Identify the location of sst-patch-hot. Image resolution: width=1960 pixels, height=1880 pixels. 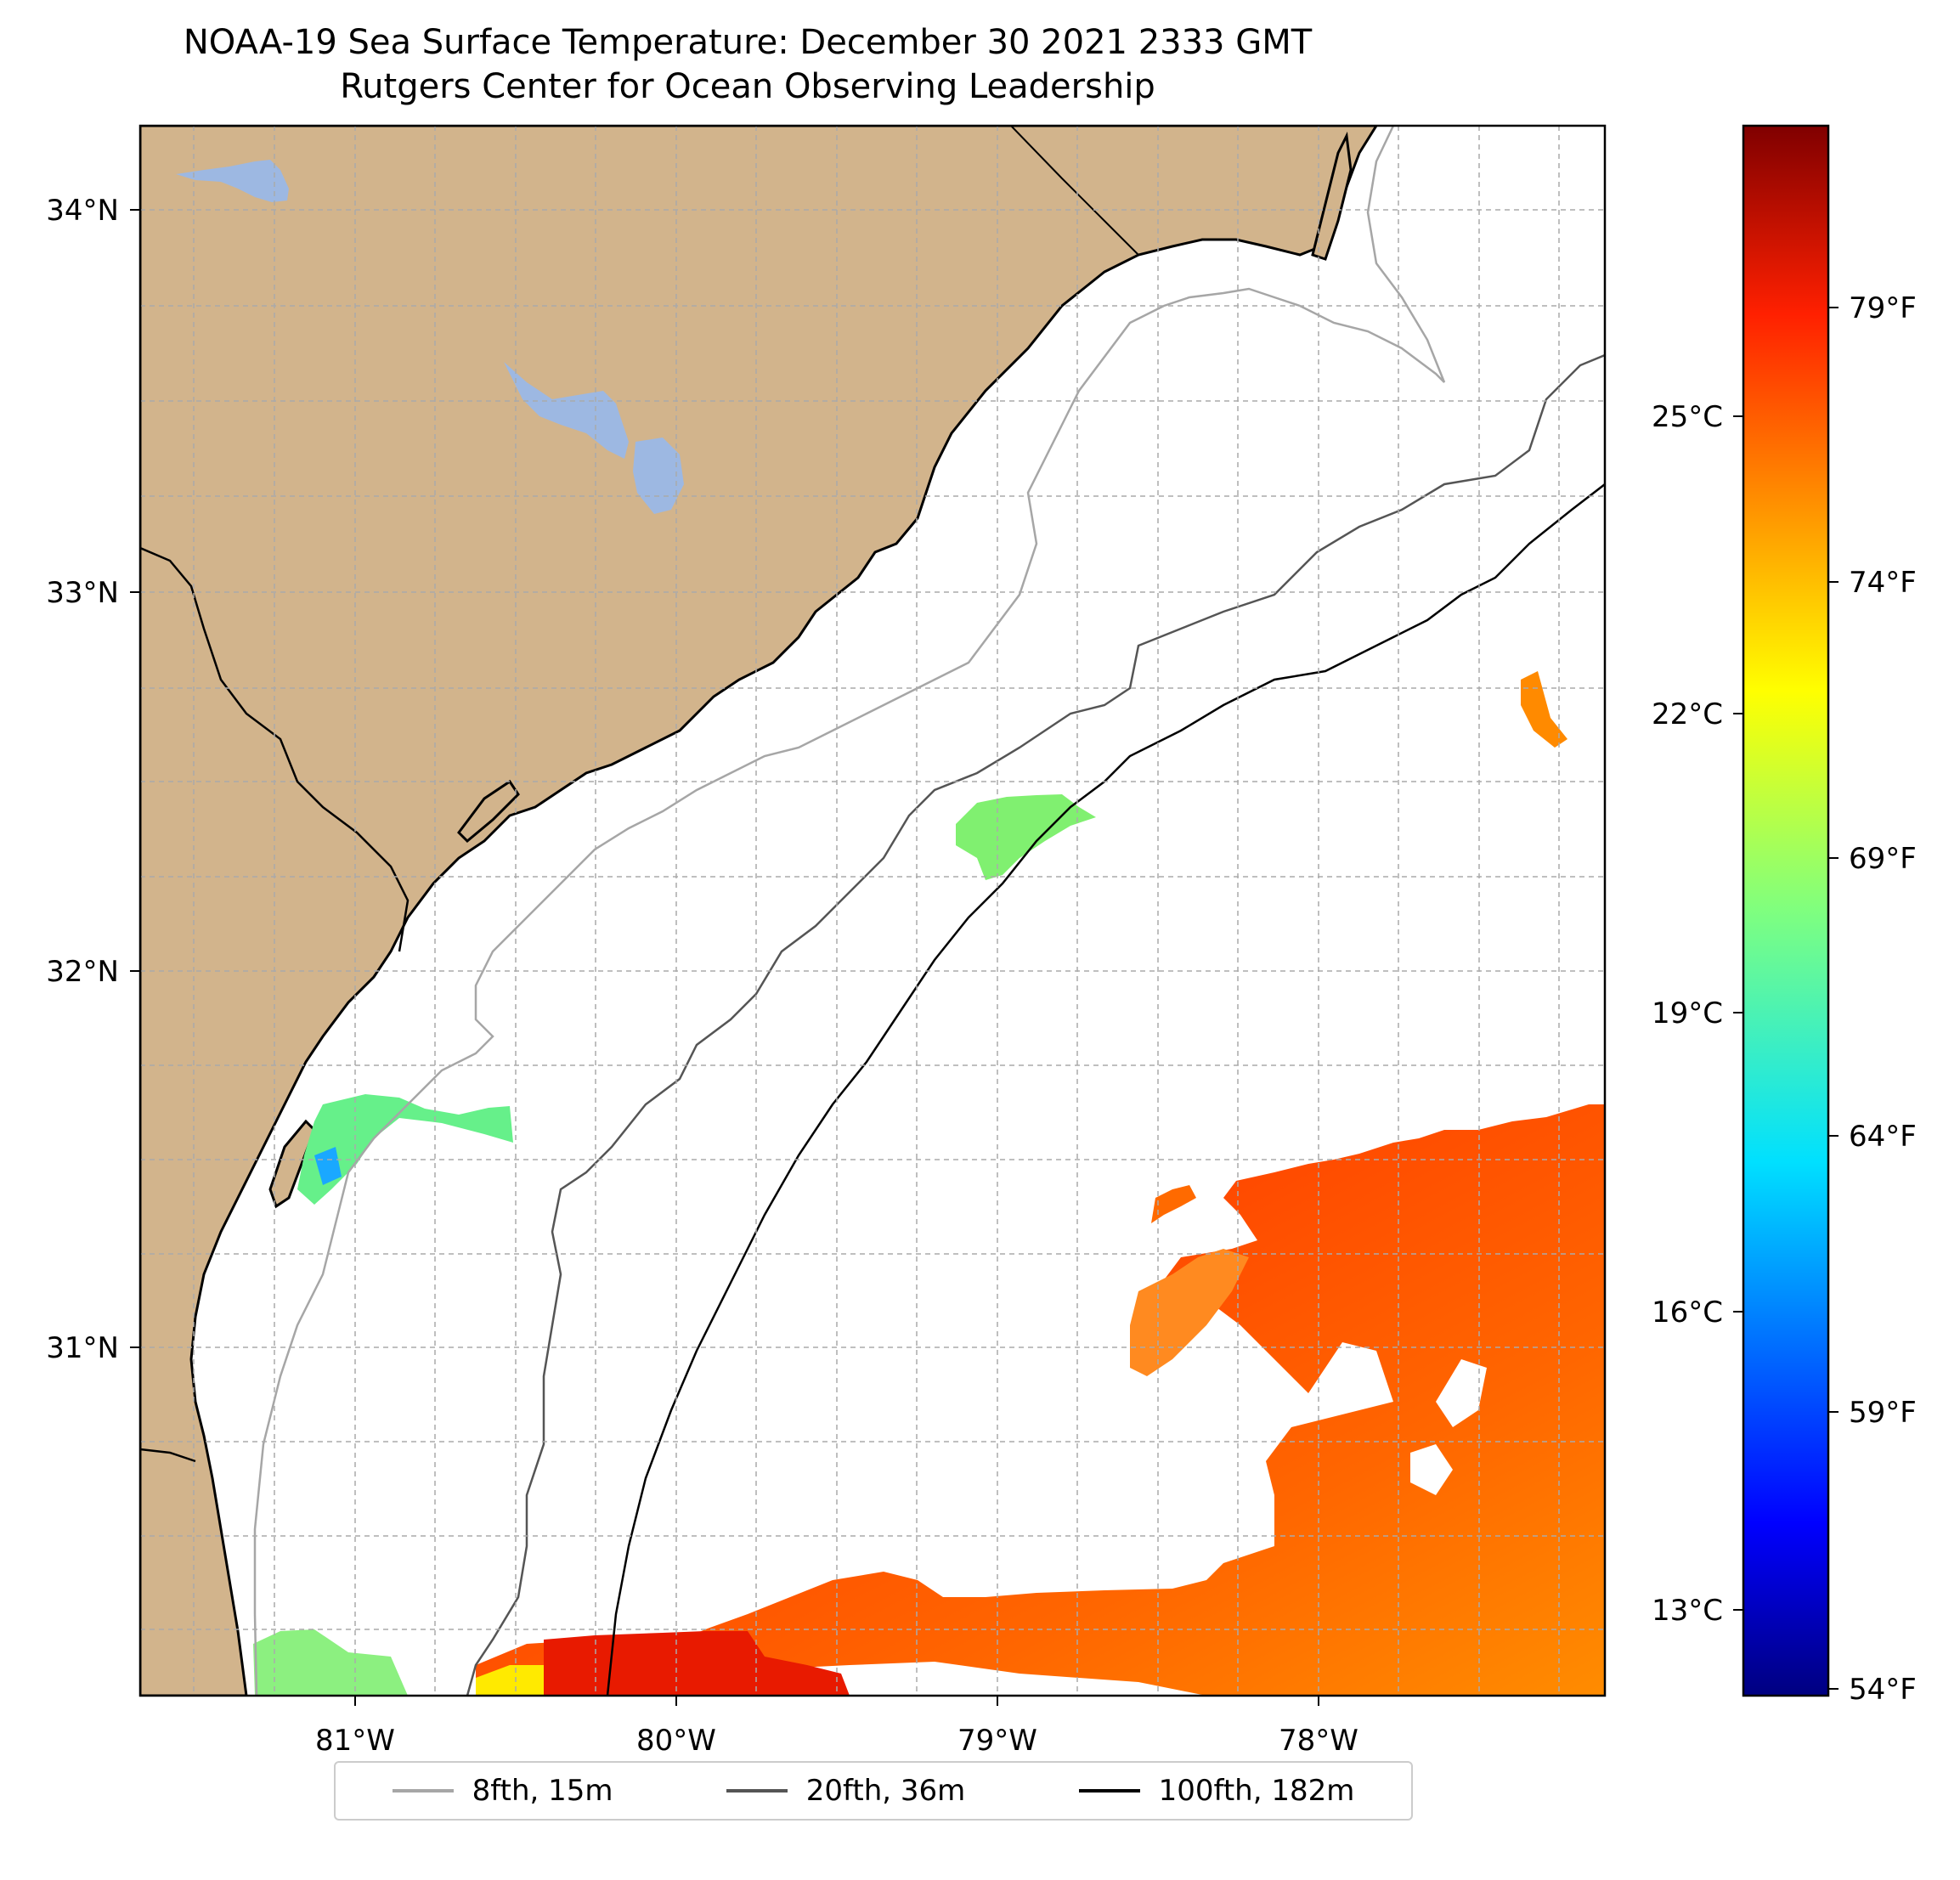
(697, 1664).